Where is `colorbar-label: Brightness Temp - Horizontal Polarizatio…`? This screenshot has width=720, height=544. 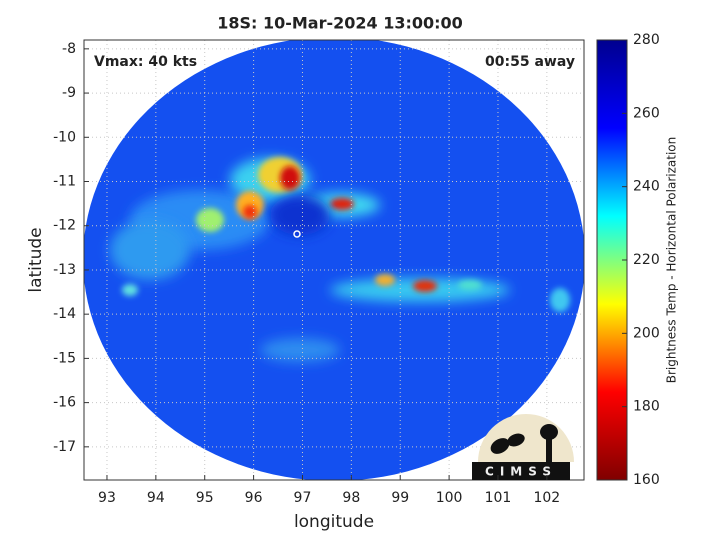 colorbar-label: Brightness Temp - Horizontal Polarizatio… is located at coordinates (672, 260).